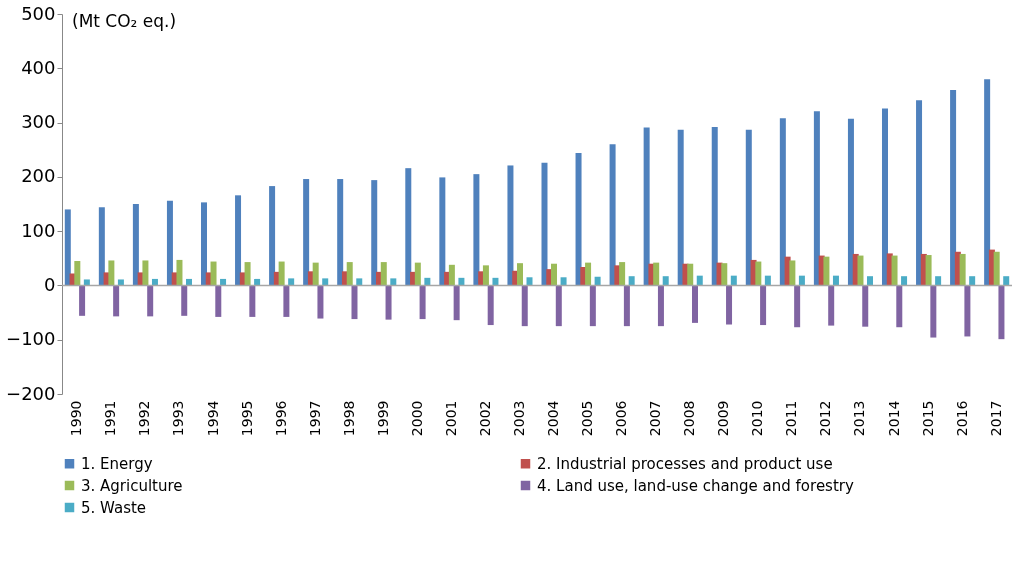 The image size is (1035, 561). I want to click on y-tick-label: 0, so click(50, 284).